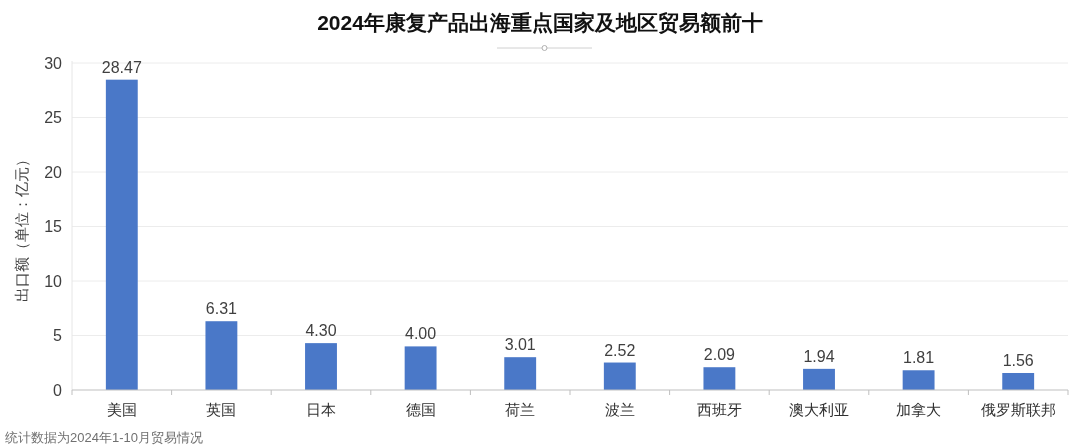 This screenshot has height=447, width=1080. What do you see at coordinates (121, 67) in the screenshot?
I see `data-label: 28.47` at bounding box center [121, 67].